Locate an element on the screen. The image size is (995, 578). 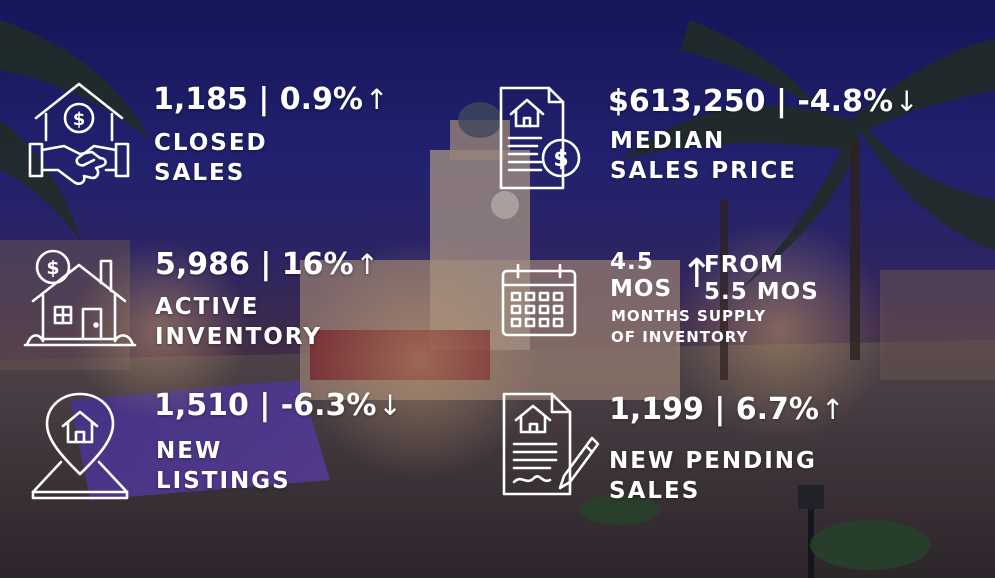
active-inventory-label: ACTIVE INVENTORY is located at coordinates (238, 322).